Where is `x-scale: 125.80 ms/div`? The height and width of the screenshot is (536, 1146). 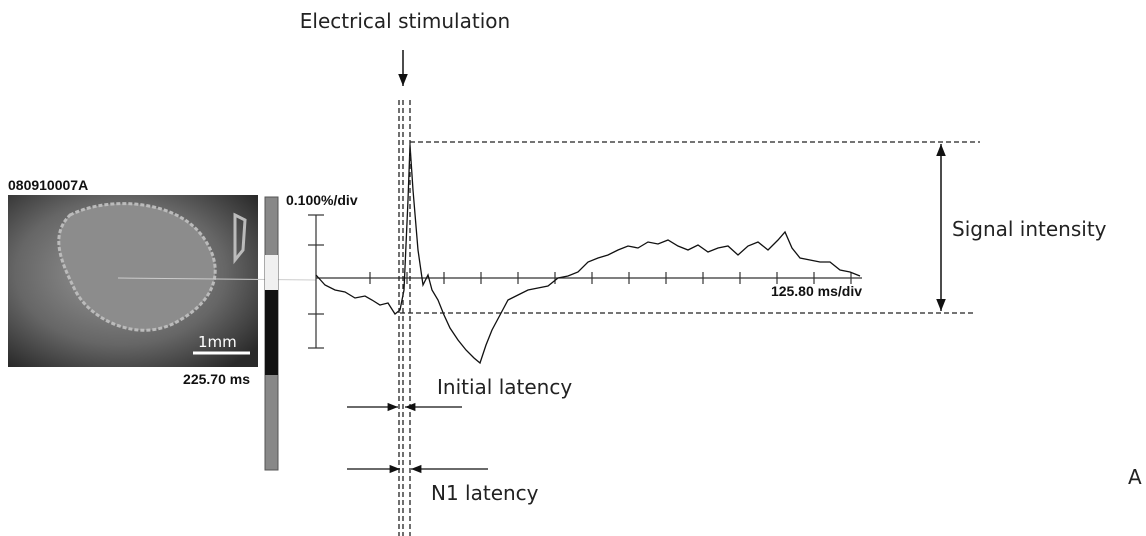 x-scale: 125.80 ms/div is located at coordinates (816, 291).